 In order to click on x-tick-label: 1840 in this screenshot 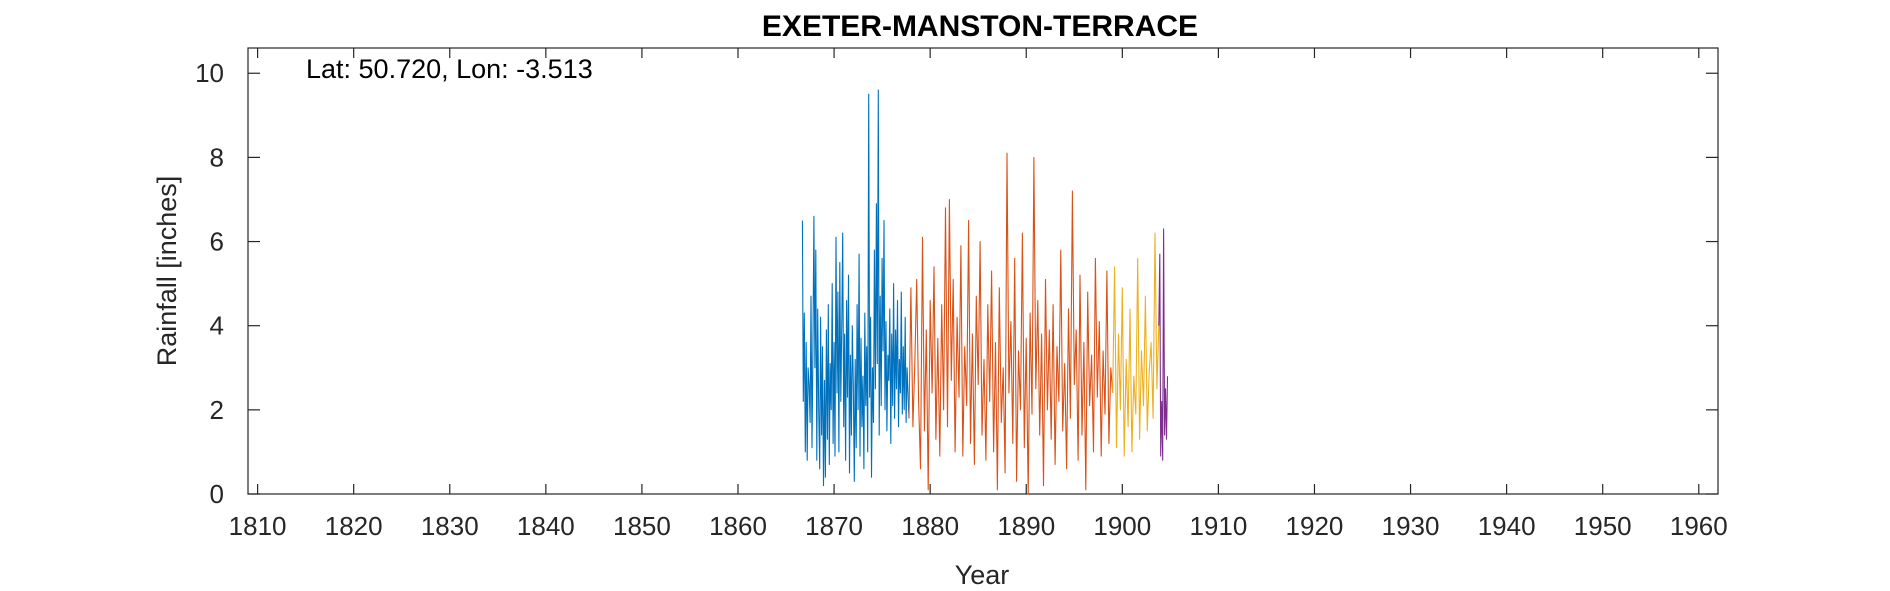, I will do `click(546, 526)`.